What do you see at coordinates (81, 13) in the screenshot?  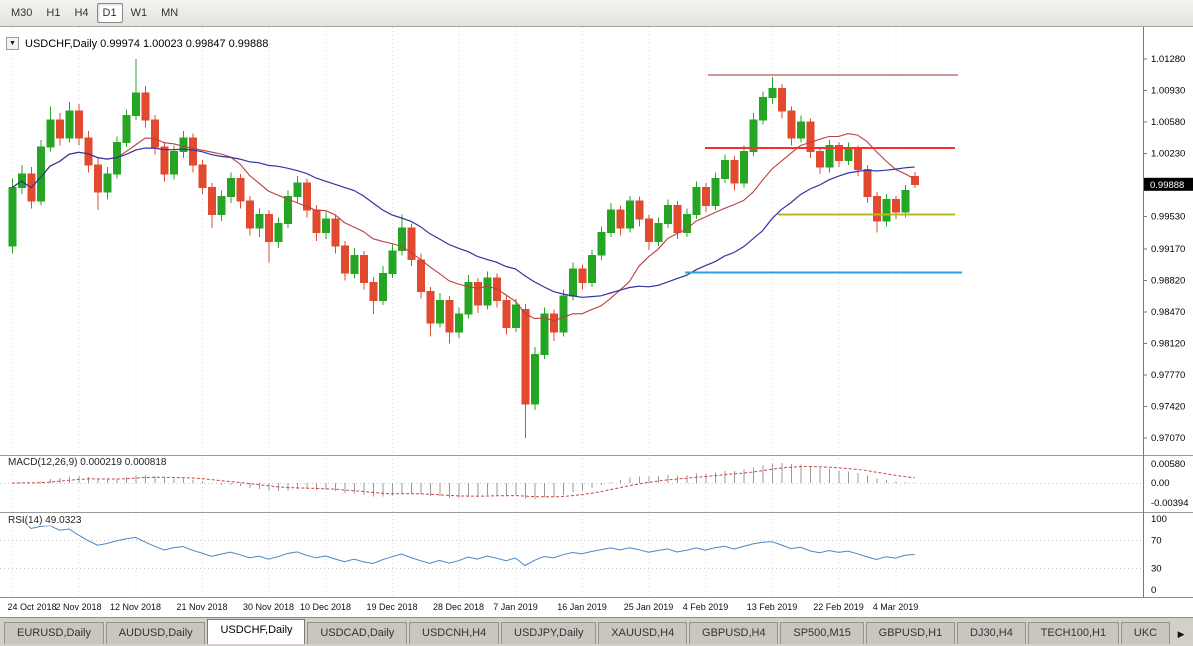 I see `timeframe-button-h4: H4` at bounding box center [81, 13].